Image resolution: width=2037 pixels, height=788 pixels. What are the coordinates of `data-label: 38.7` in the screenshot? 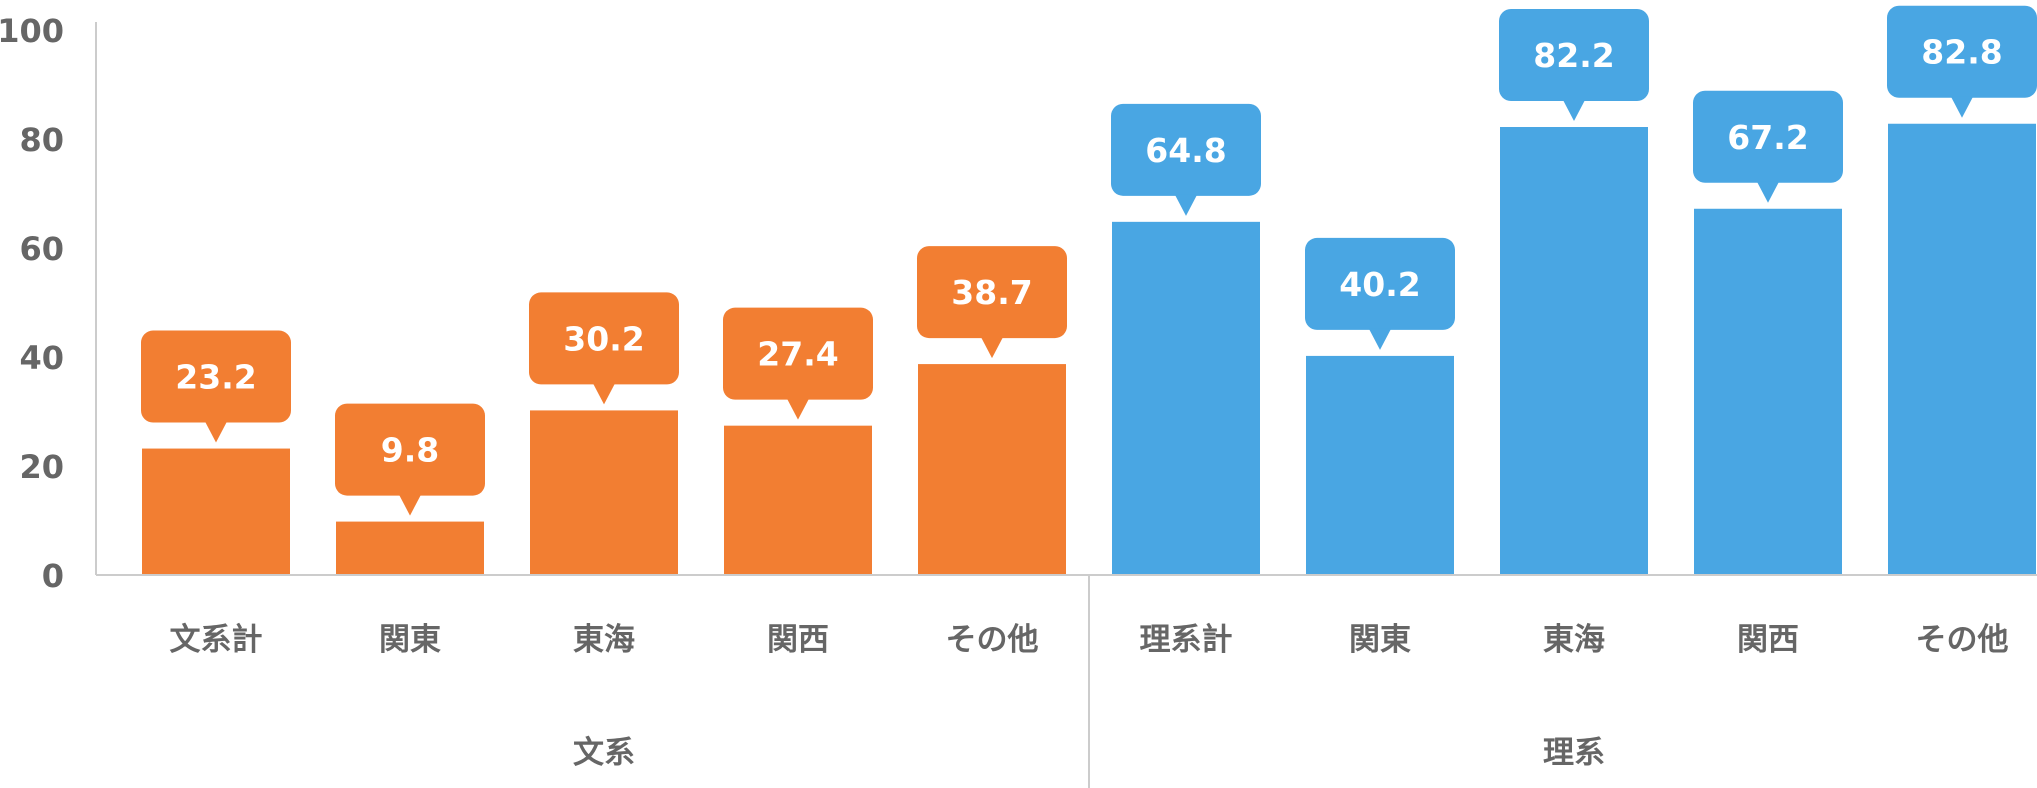 It's located at (991, 292).